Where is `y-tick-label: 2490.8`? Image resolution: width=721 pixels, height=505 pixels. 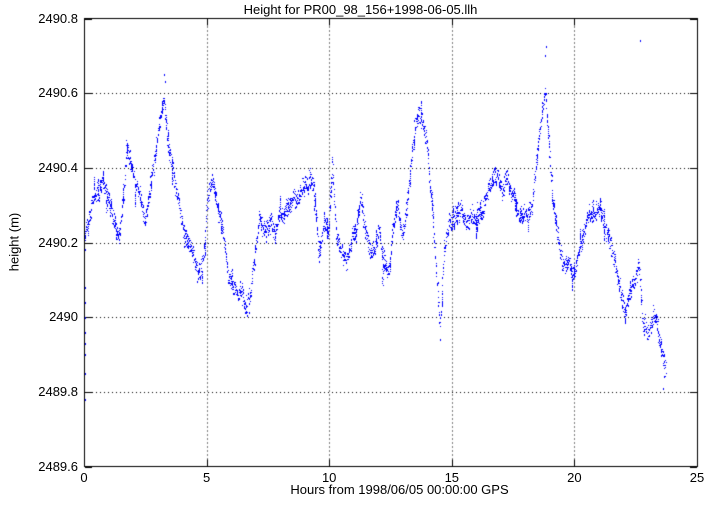
y-tick-label: 2490.8 is located at coordinates (58, 18).